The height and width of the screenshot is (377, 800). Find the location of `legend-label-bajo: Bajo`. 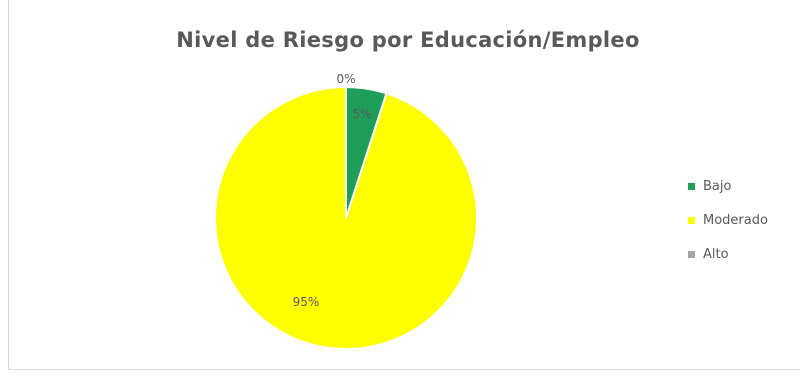

legend-label-bajo: Bajo is located at coordinates (717, 186).